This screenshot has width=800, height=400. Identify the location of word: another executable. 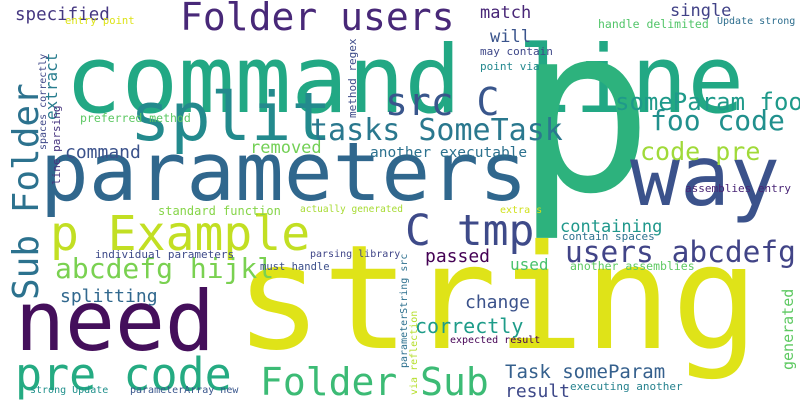
(448, 153).